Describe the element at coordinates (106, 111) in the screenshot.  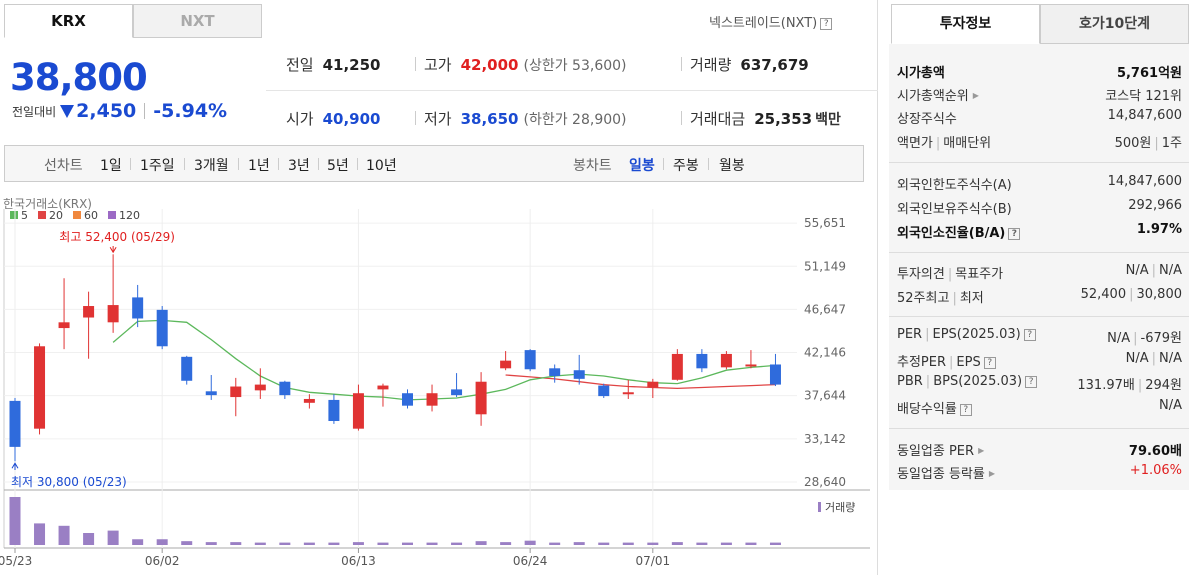
I see `change-value: 2,450` at that location.